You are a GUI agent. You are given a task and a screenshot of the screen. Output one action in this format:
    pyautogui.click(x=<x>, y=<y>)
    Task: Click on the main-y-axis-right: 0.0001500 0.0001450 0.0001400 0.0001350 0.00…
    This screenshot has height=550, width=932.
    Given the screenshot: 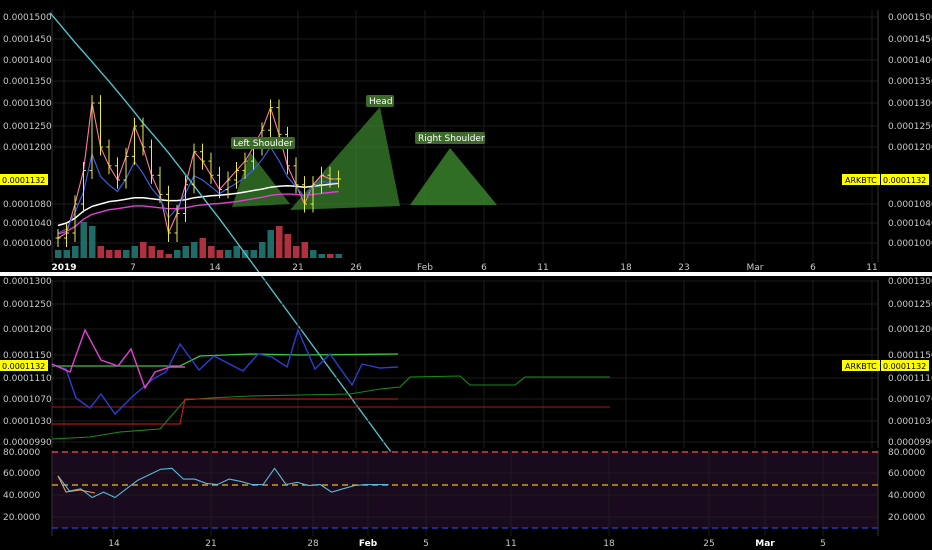 What is the action you would take?
    pyautogui.click(x=910, y=131)
    